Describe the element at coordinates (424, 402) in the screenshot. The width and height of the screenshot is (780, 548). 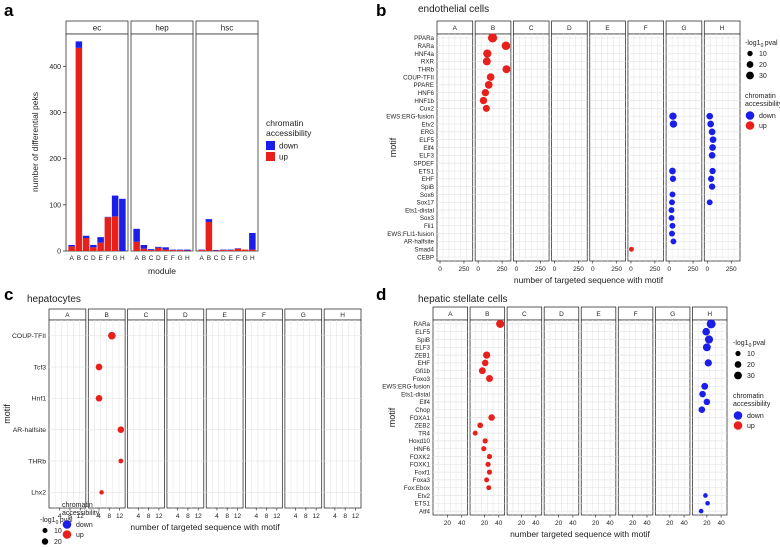
I see `motif-label: Elf4` at that location.